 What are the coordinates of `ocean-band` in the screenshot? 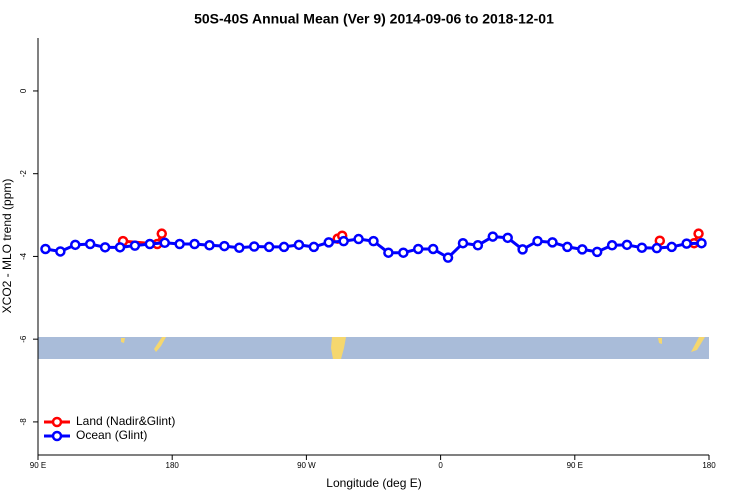 It's located at (373, 348).